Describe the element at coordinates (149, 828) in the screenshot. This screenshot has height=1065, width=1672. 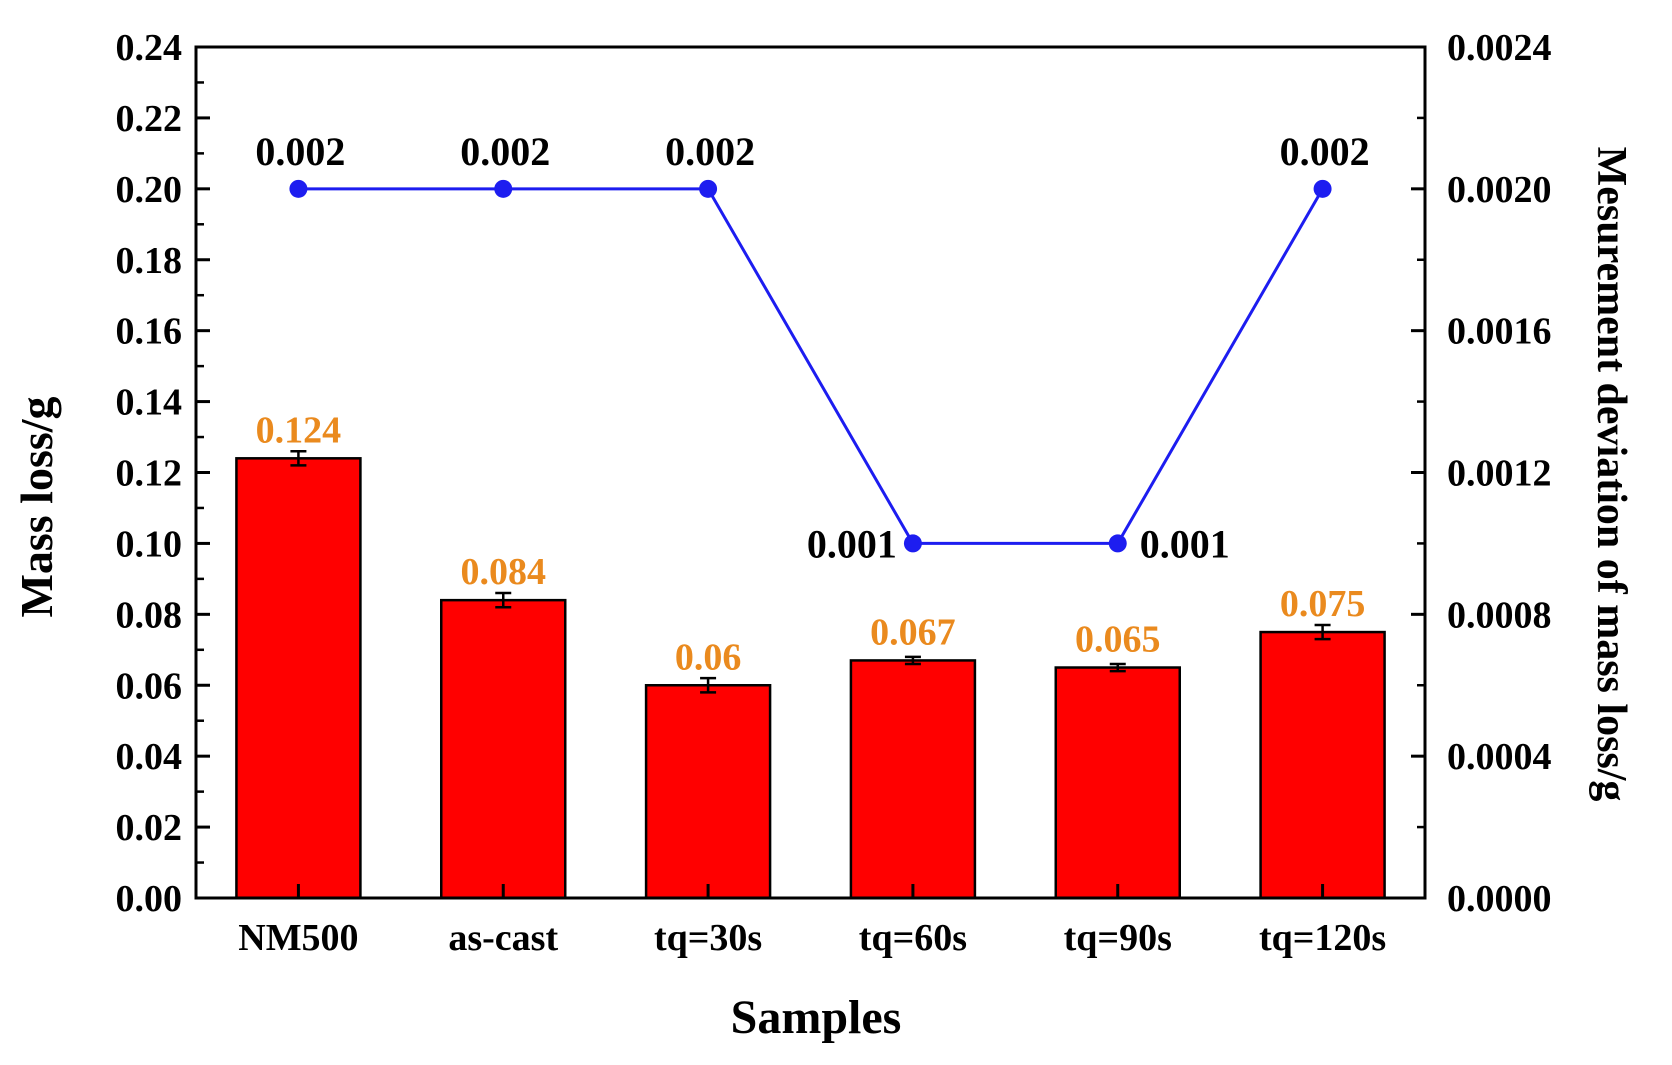
I see `y-tick-label: 0.02` at that location.